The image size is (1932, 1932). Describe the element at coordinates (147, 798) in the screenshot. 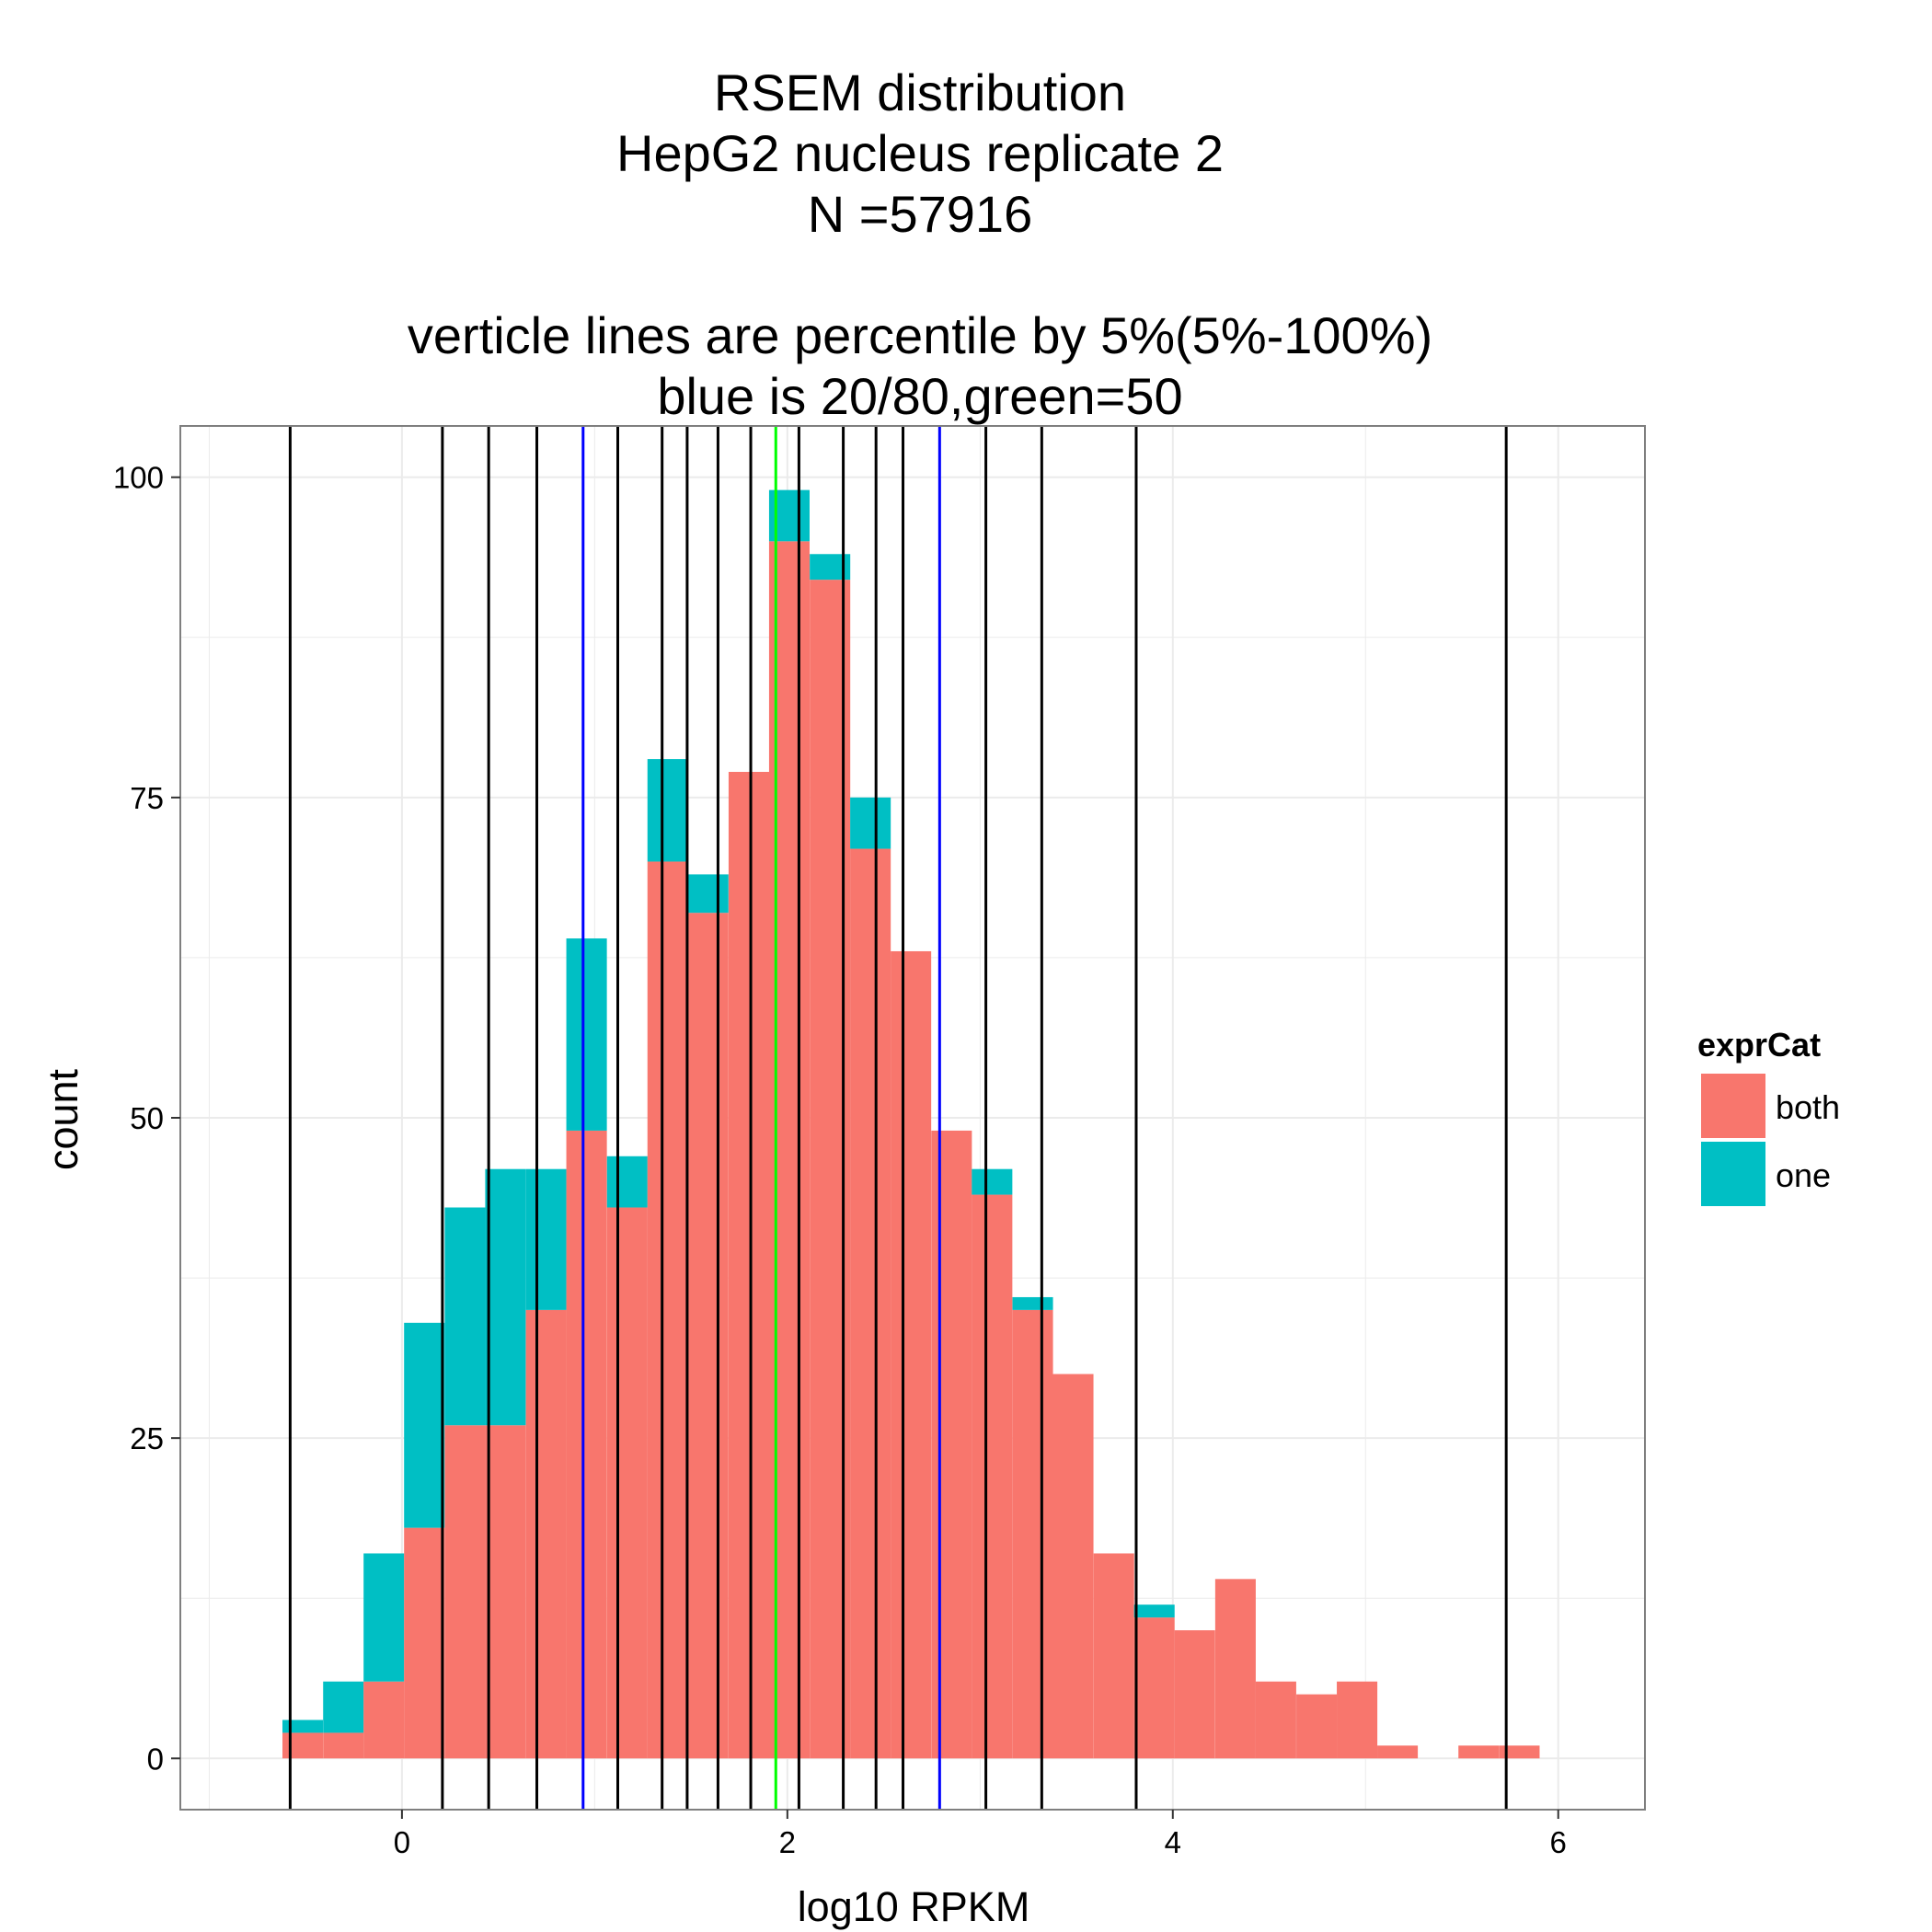

I see `y-tick-label: 75` at that location.